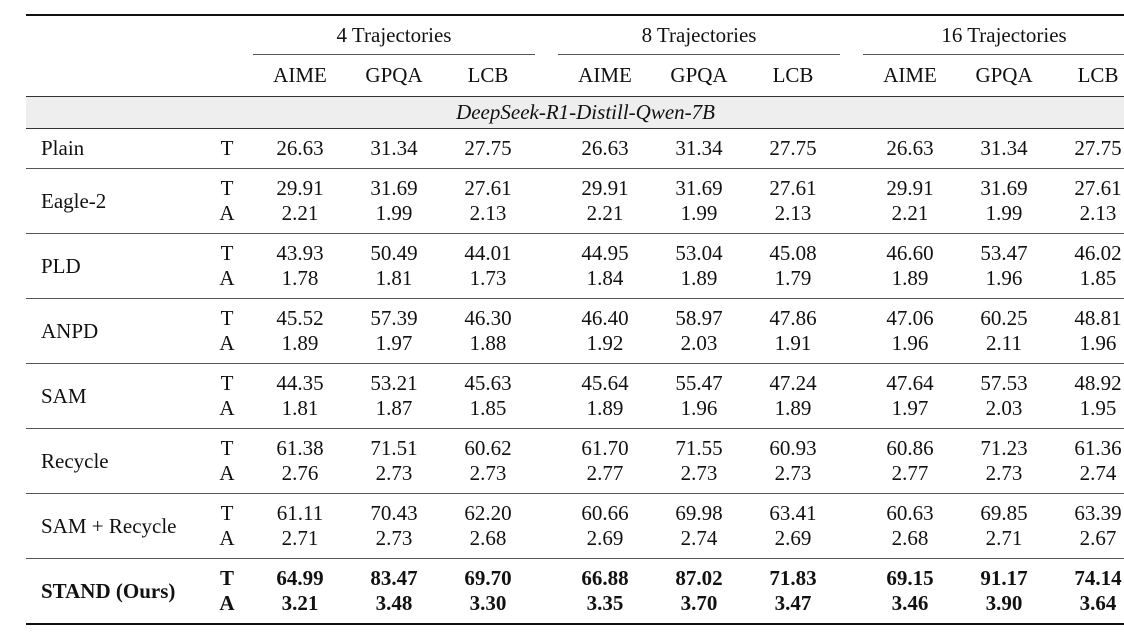 This screenshot has width=1124, height=635. I want to click on value-cell: 48.92 1.95, so click(1087, 396).